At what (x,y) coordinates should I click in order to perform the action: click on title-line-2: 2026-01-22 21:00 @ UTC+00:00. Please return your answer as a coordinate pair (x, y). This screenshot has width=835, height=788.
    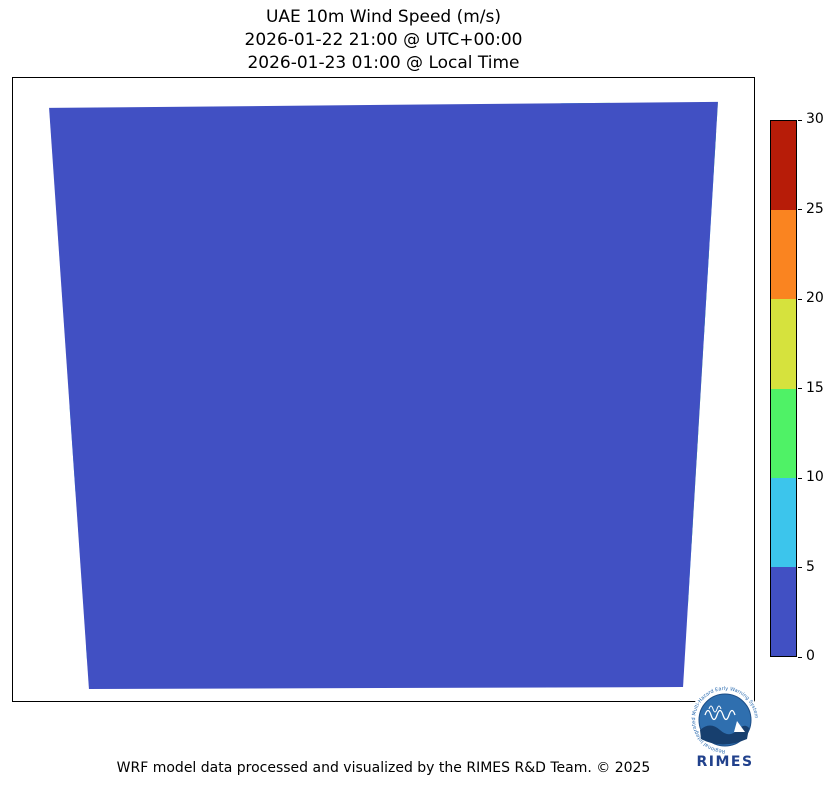
    Looking at the image, I should click on (383, 40).